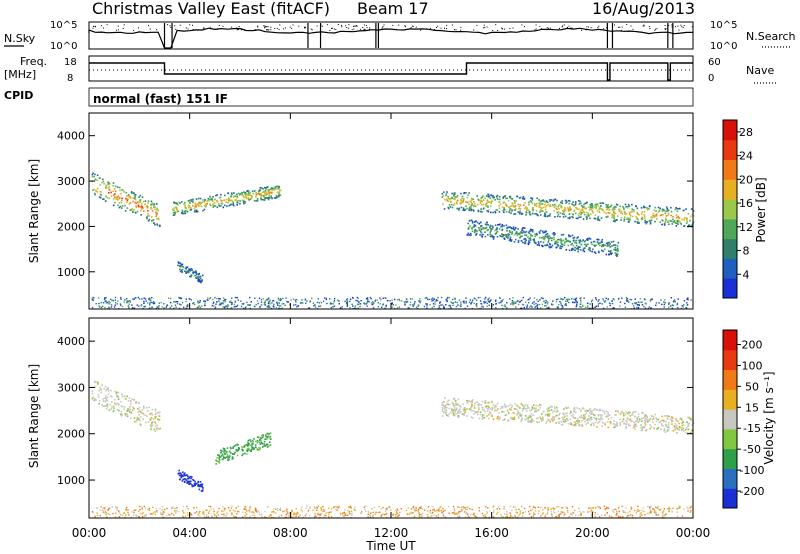  I want to click on y-tick-label: 4000, so click(71, 136).